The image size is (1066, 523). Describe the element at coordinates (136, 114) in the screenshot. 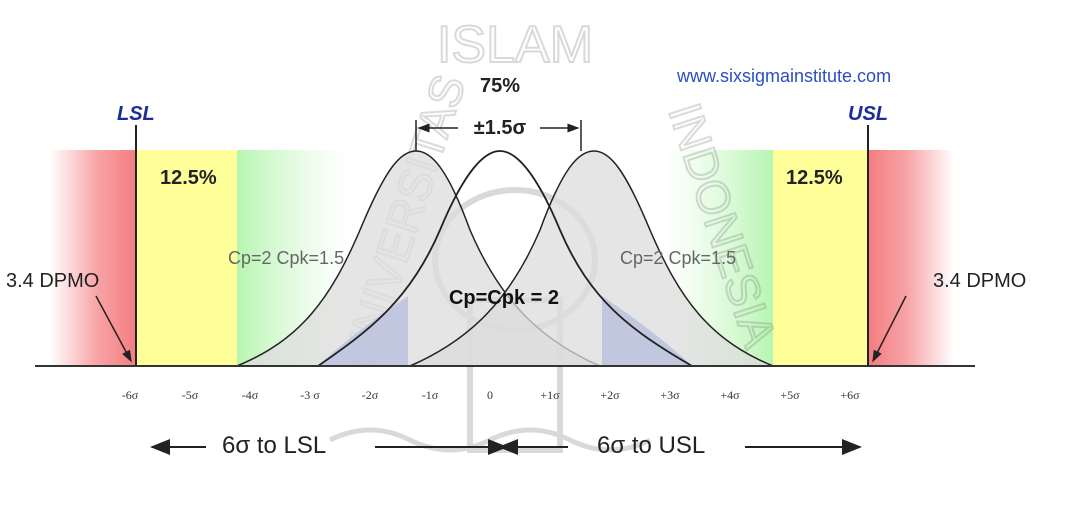

I see `lsl-label: LSL` at that location.